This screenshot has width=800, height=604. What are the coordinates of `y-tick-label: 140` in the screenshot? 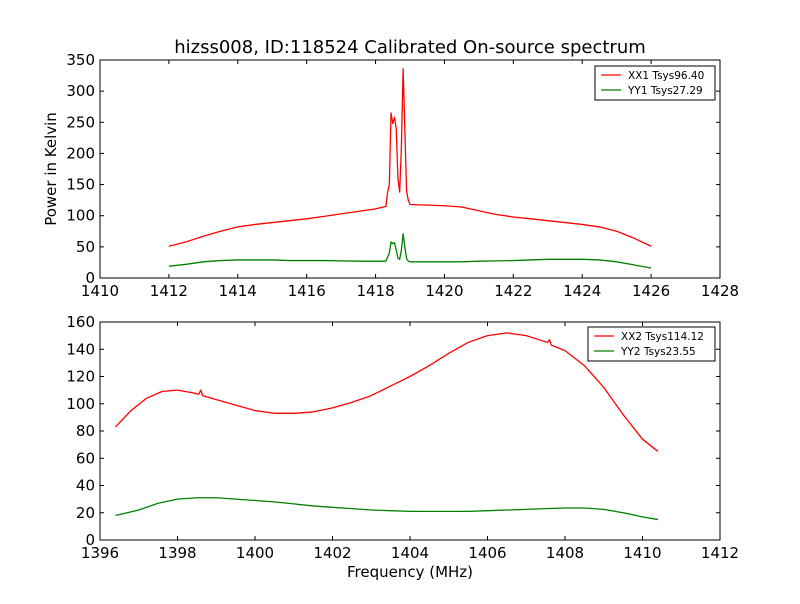 It's located at (80, 349).